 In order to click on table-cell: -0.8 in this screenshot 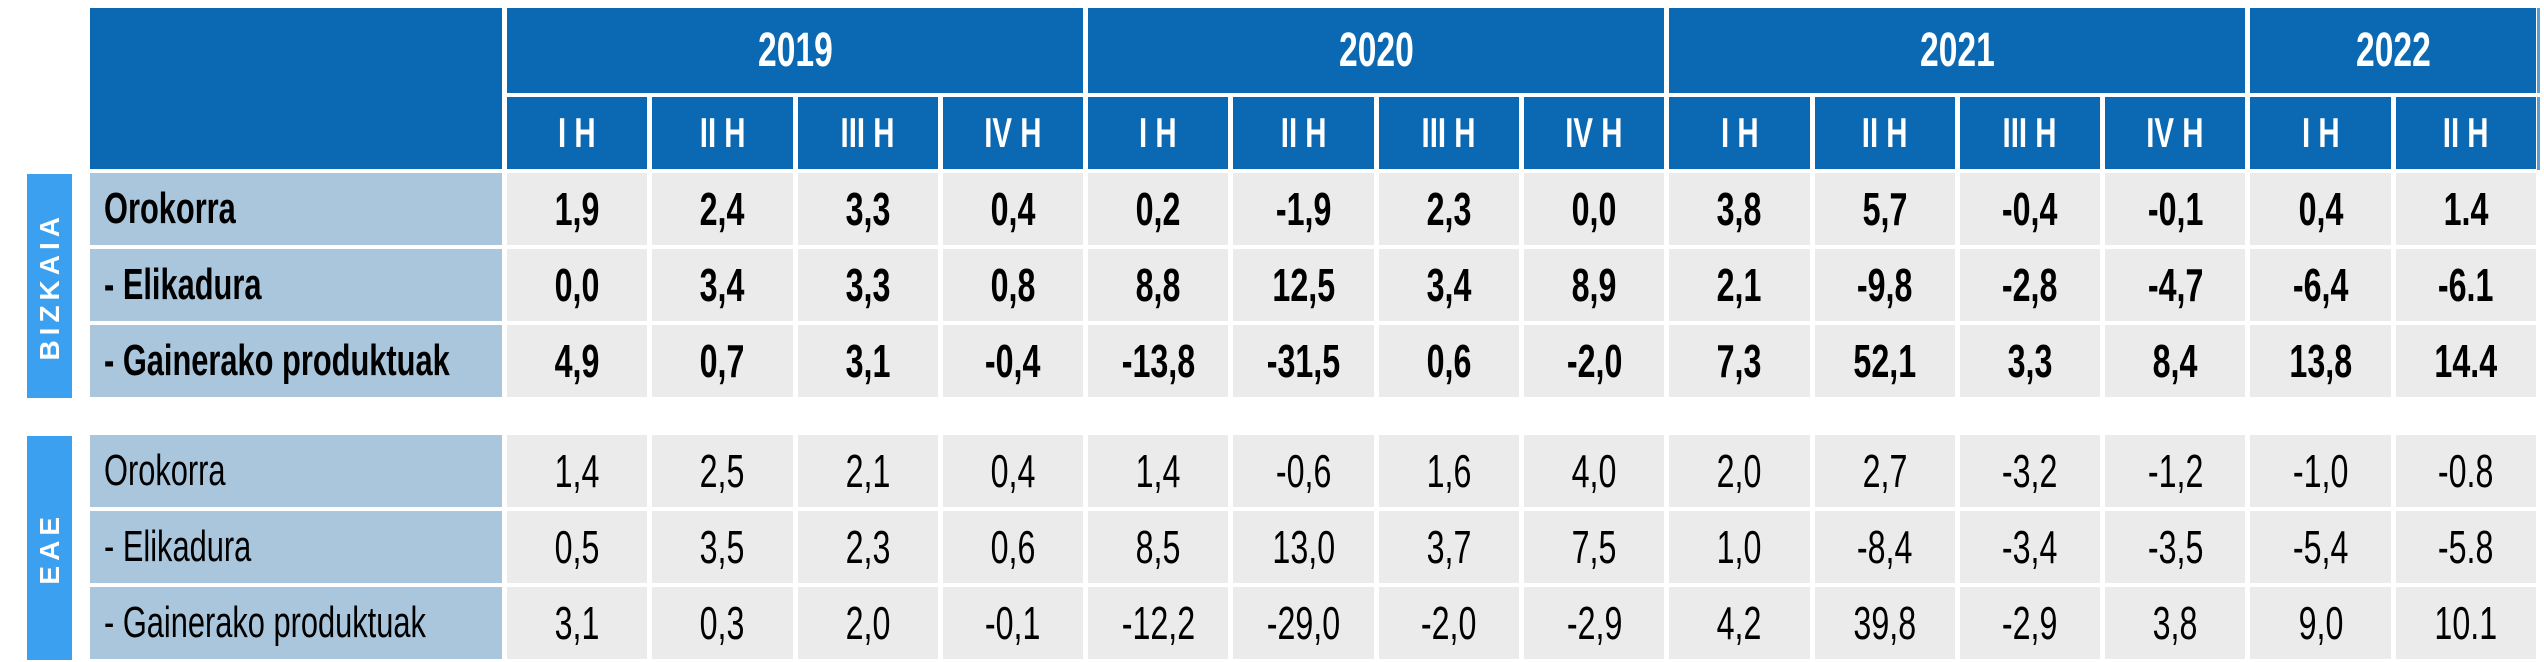, I will do `click(2465, 471)`.